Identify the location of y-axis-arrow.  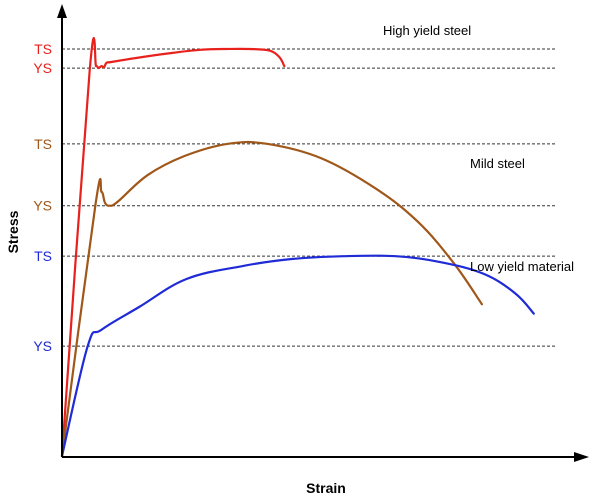
(62, 11).